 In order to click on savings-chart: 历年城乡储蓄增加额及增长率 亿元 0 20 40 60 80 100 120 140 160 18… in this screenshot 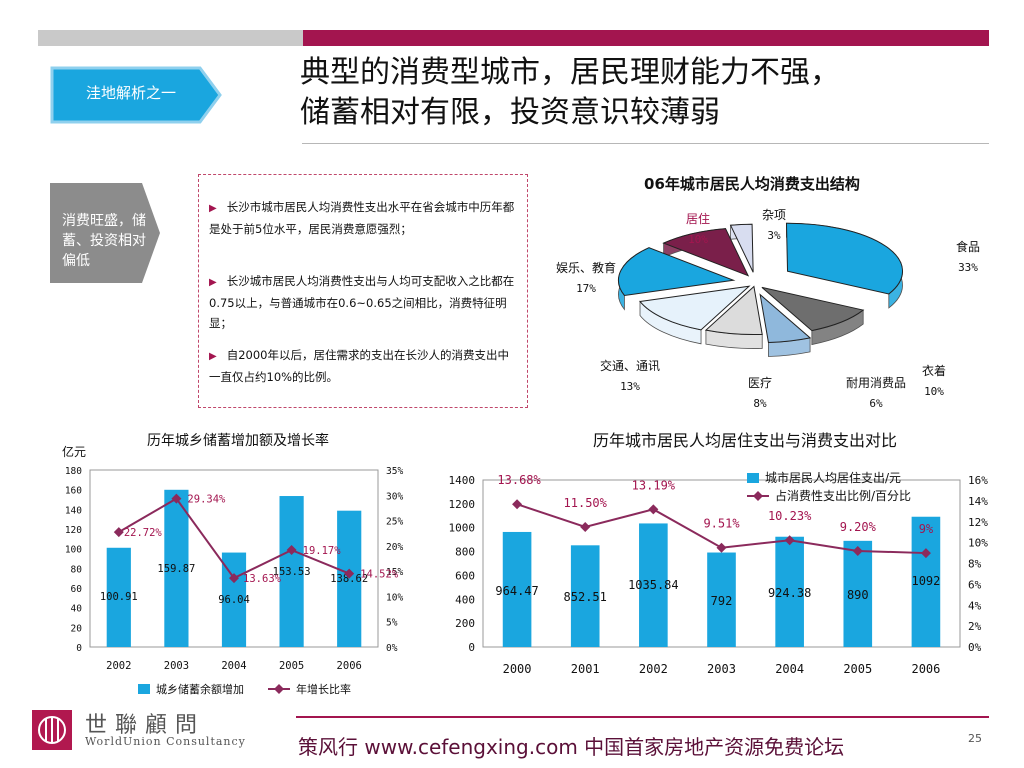, I will do `click(232, 564)`.